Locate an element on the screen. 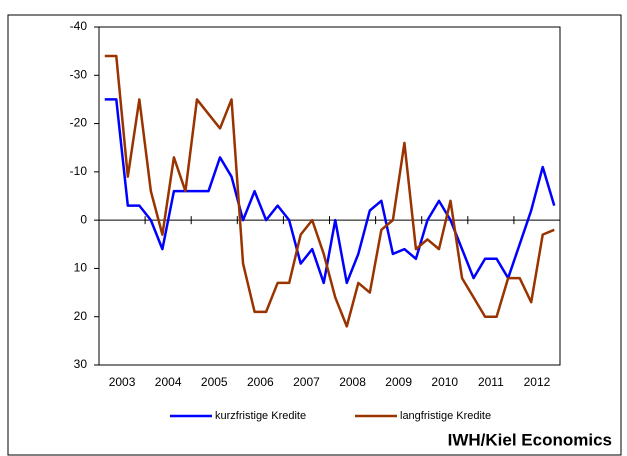  x-tick-label: 2003 is located at coordinates (122, 382).